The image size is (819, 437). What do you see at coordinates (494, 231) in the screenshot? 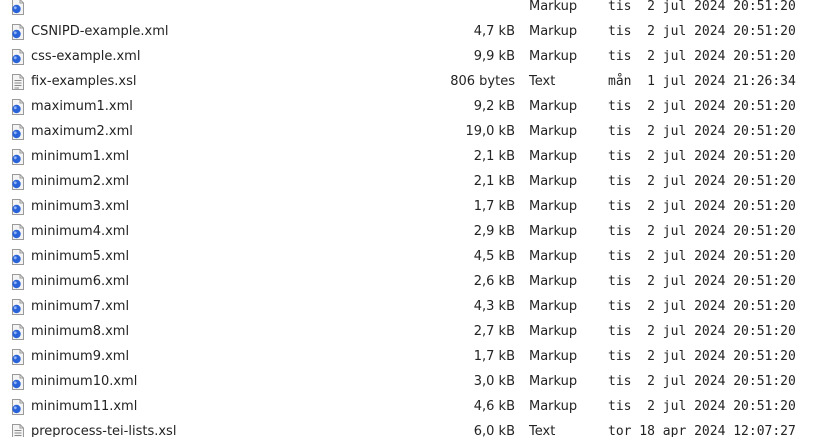
I see `file-size: 2,9 kB` at bounding box center [494, 231].